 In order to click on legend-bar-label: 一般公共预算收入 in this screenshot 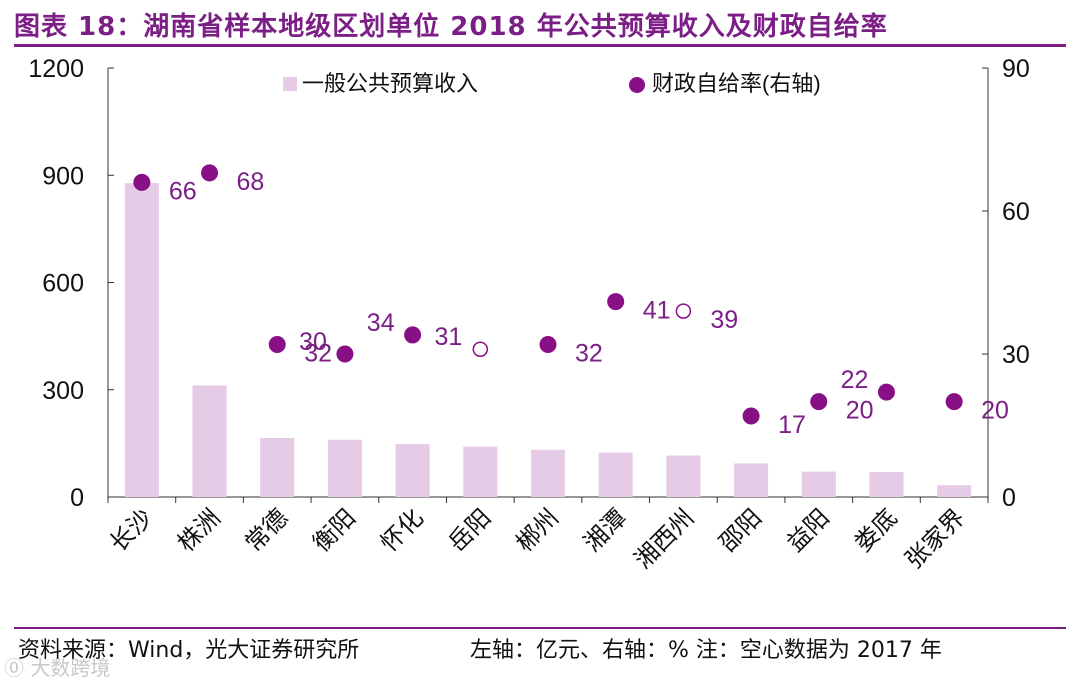, I will do `click(390, 83)`.